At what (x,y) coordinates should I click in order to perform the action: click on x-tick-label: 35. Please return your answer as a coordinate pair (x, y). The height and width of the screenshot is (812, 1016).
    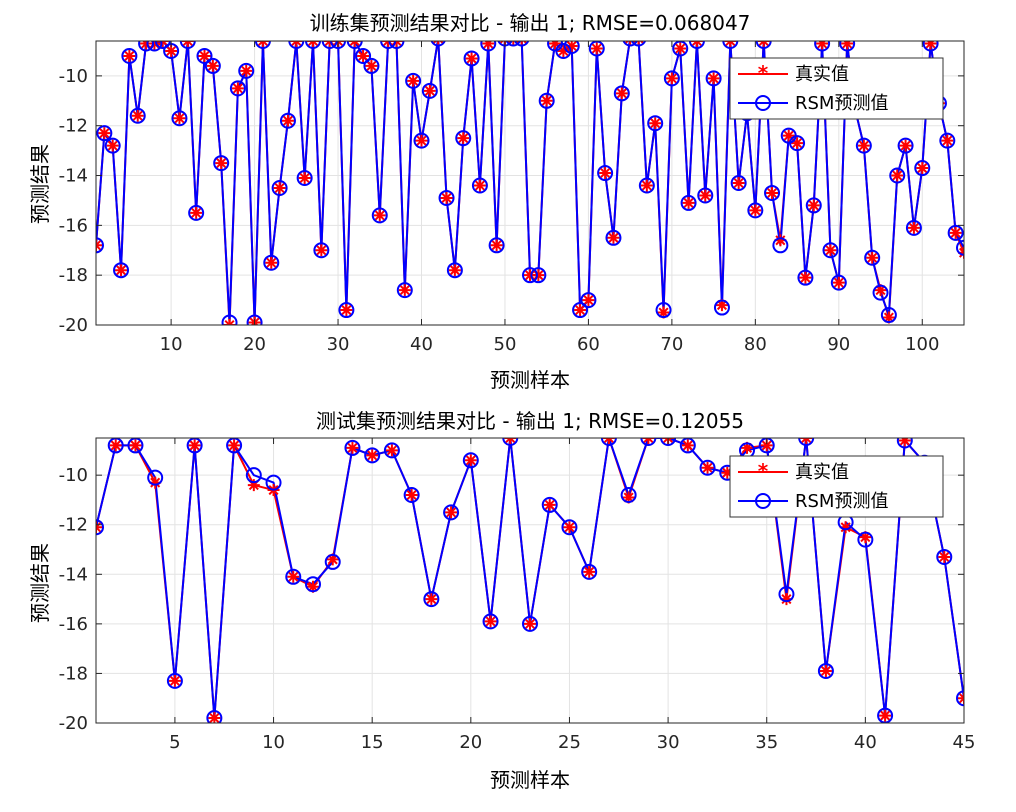
    Looking at the image, I should click on (766, 742).